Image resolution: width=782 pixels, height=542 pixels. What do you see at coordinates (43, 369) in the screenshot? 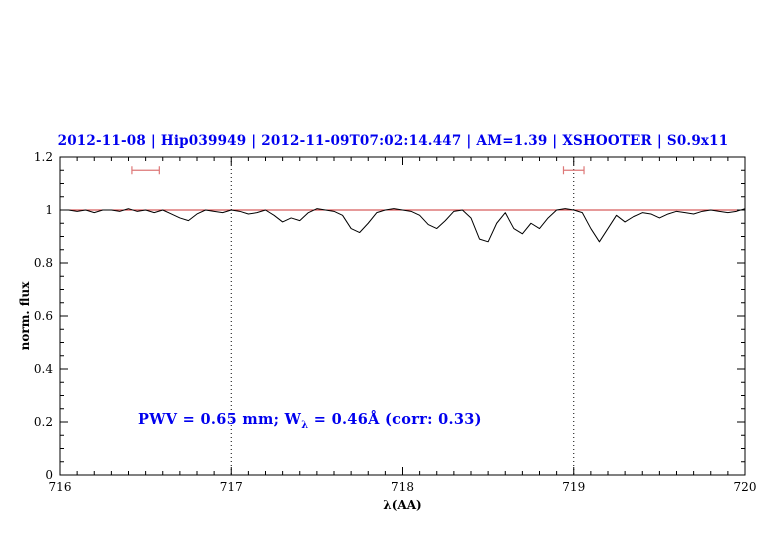
I see `y-tick-label: 0.4` at bounding box center [43, 369].